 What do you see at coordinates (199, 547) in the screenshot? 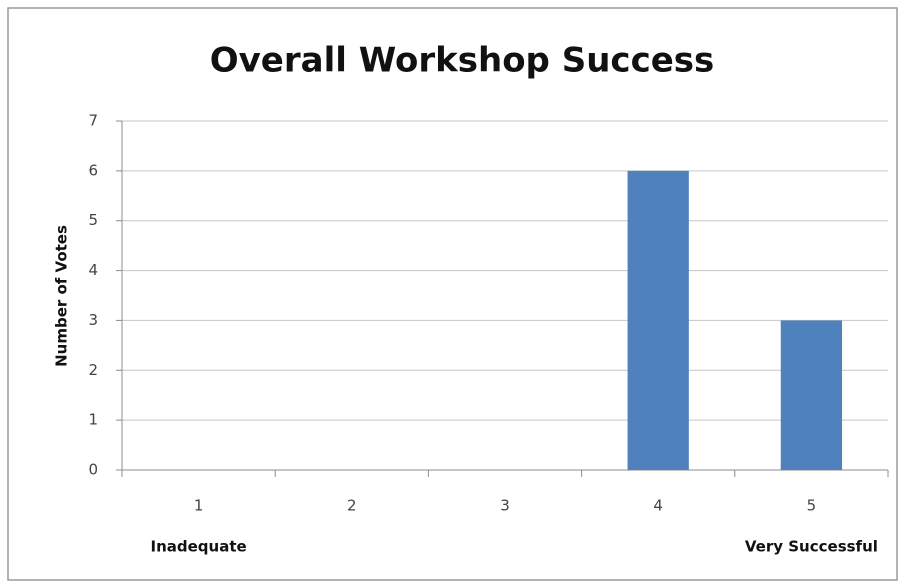
I see `annotation: Inadequate` at bounding box center [199, 547].